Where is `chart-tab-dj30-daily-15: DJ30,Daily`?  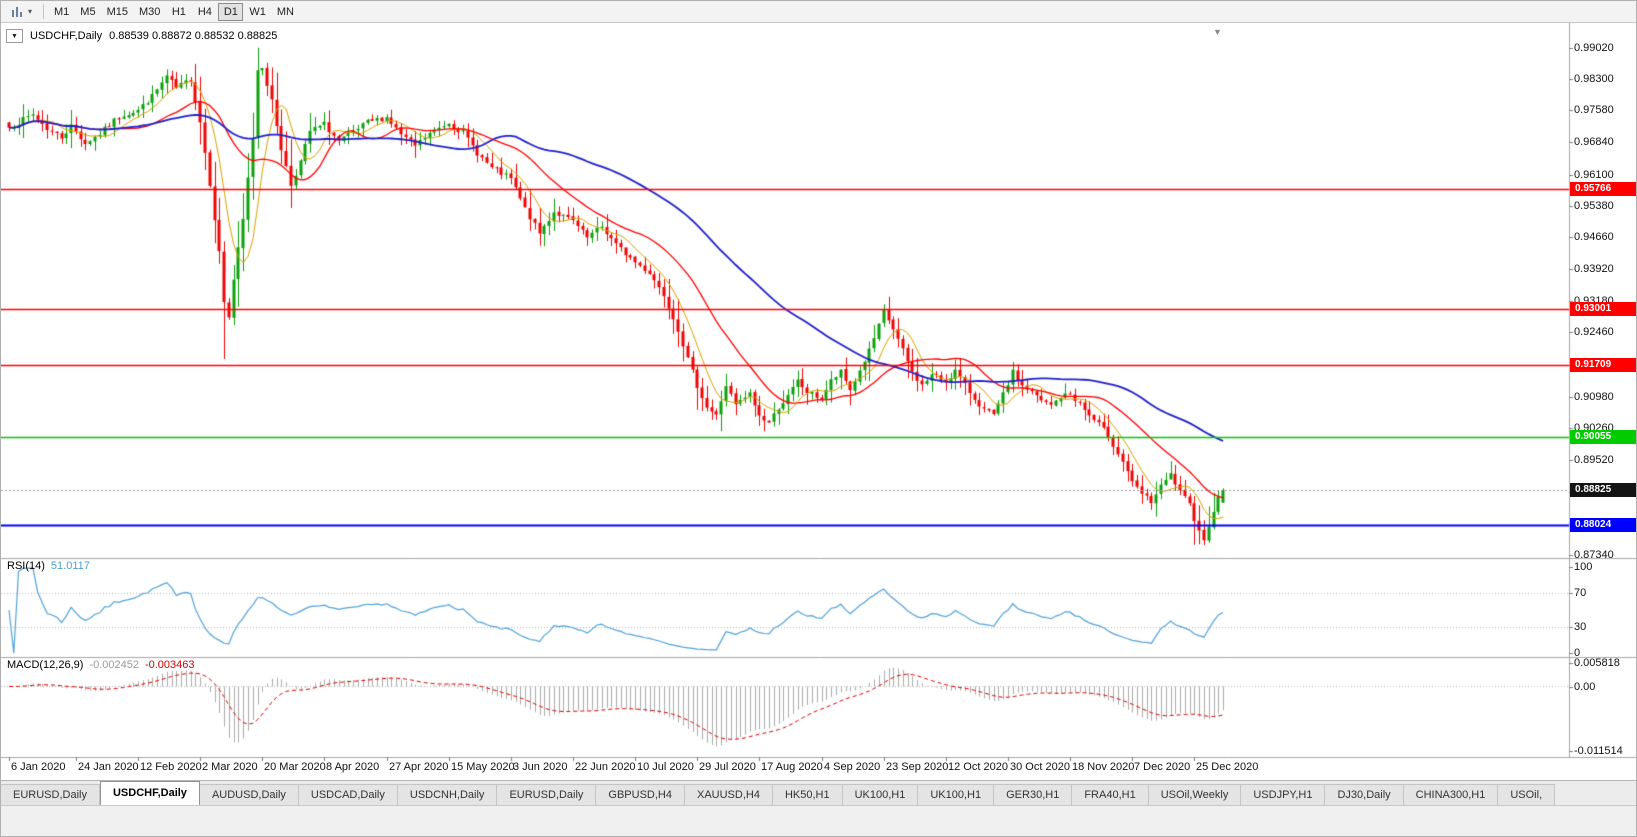
chart-tab-dj30-daily-15: DJ30,Daily is located at coordinates (1364, 794).